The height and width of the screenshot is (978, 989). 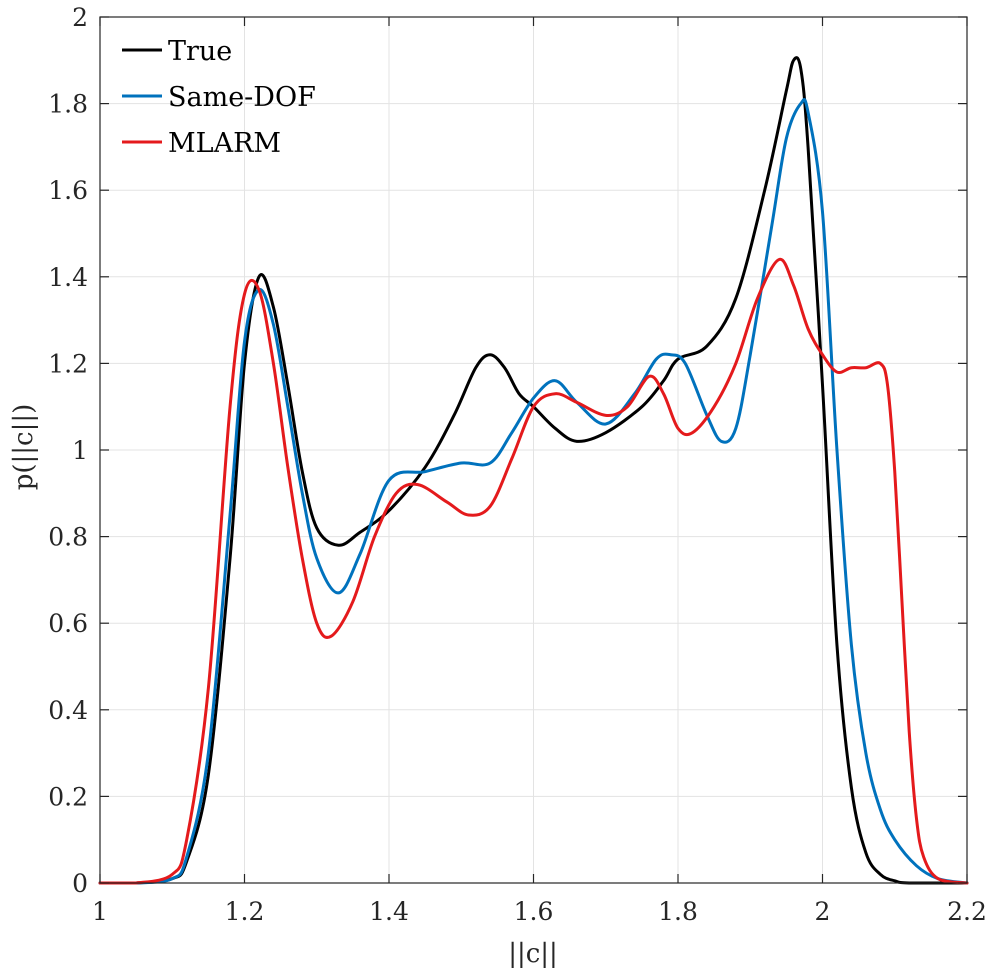 I want to click on y-tick-label: 0.4, so click(x=68, y=710).